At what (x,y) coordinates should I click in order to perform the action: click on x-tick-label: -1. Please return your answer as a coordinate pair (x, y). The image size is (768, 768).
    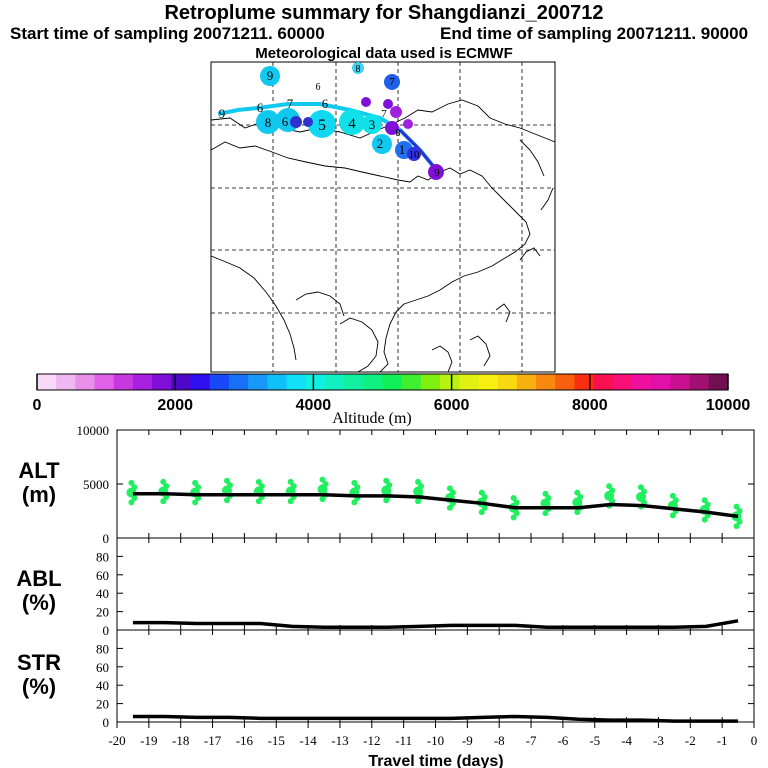
    Looking at the image, I should click on (722, 740).